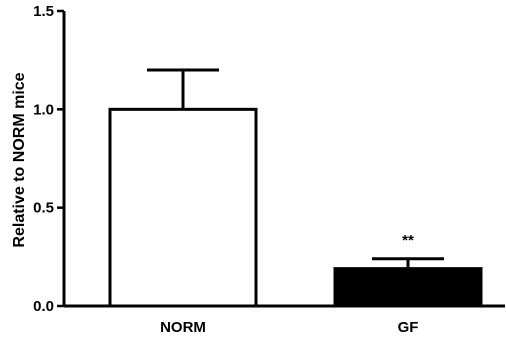 This screenshot has height=339, width=506. Describe the element at coordinates (43, 11) in the screenshot. I see `y-tick-label: 1.5` at that location.